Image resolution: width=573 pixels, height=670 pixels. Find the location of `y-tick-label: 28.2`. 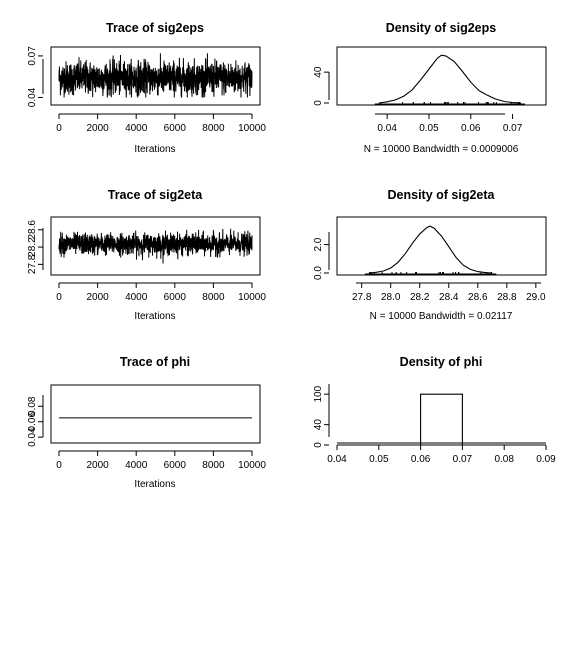

y-tick-label: 28.2 is located at coordinates (32, 247).